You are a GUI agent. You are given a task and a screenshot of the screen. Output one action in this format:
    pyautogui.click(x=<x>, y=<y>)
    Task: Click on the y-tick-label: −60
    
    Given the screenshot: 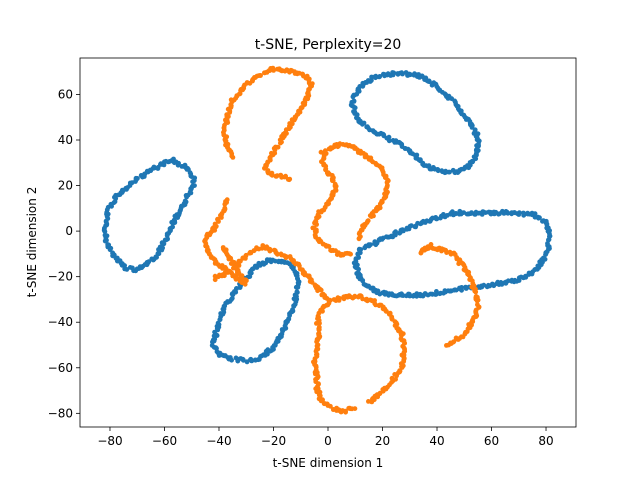 What is the action you would take?
    pyautogui.click(x=60, y=368)
    